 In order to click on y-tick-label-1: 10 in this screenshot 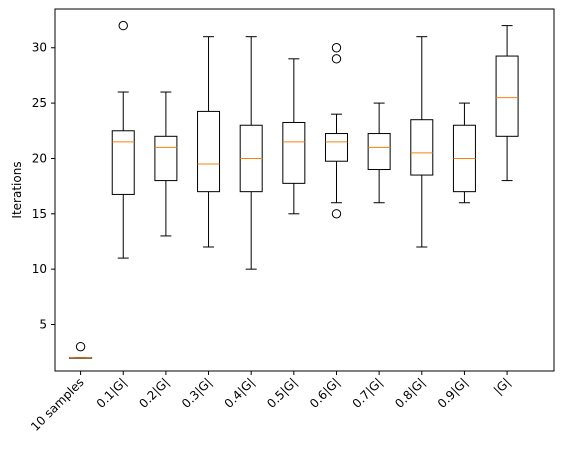, I will do `click(39, 269)`.